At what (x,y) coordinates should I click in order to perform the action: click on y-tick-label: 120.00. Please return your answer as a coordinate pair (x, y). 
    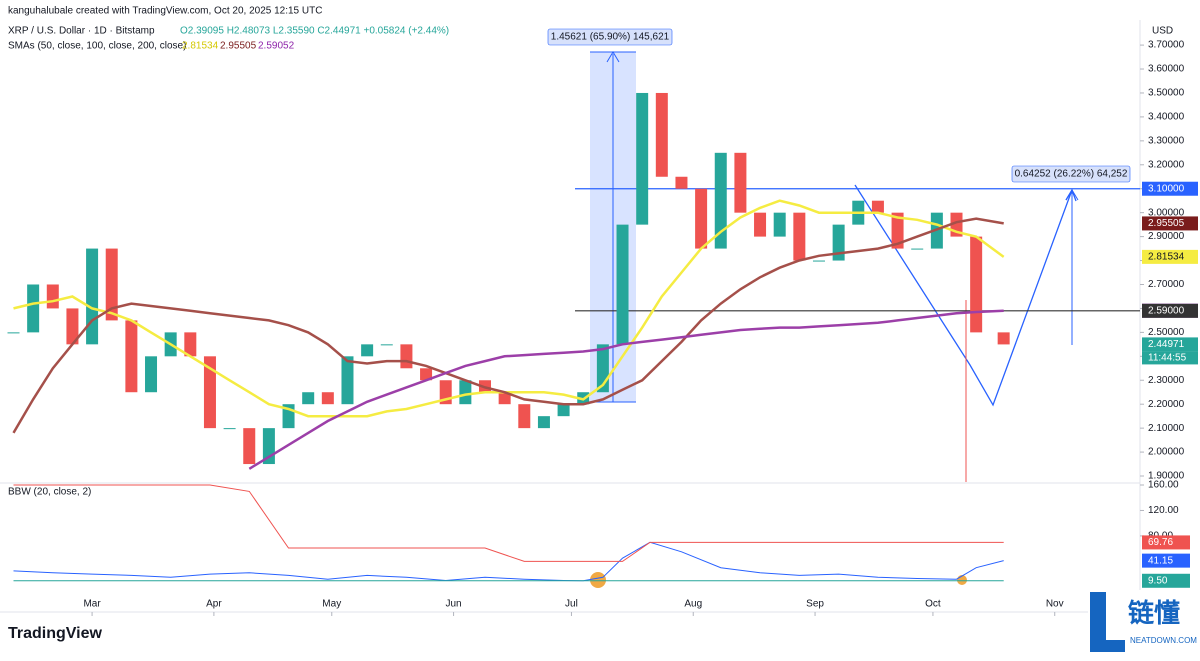
    Looking at the image, I should click on (1163, 510).